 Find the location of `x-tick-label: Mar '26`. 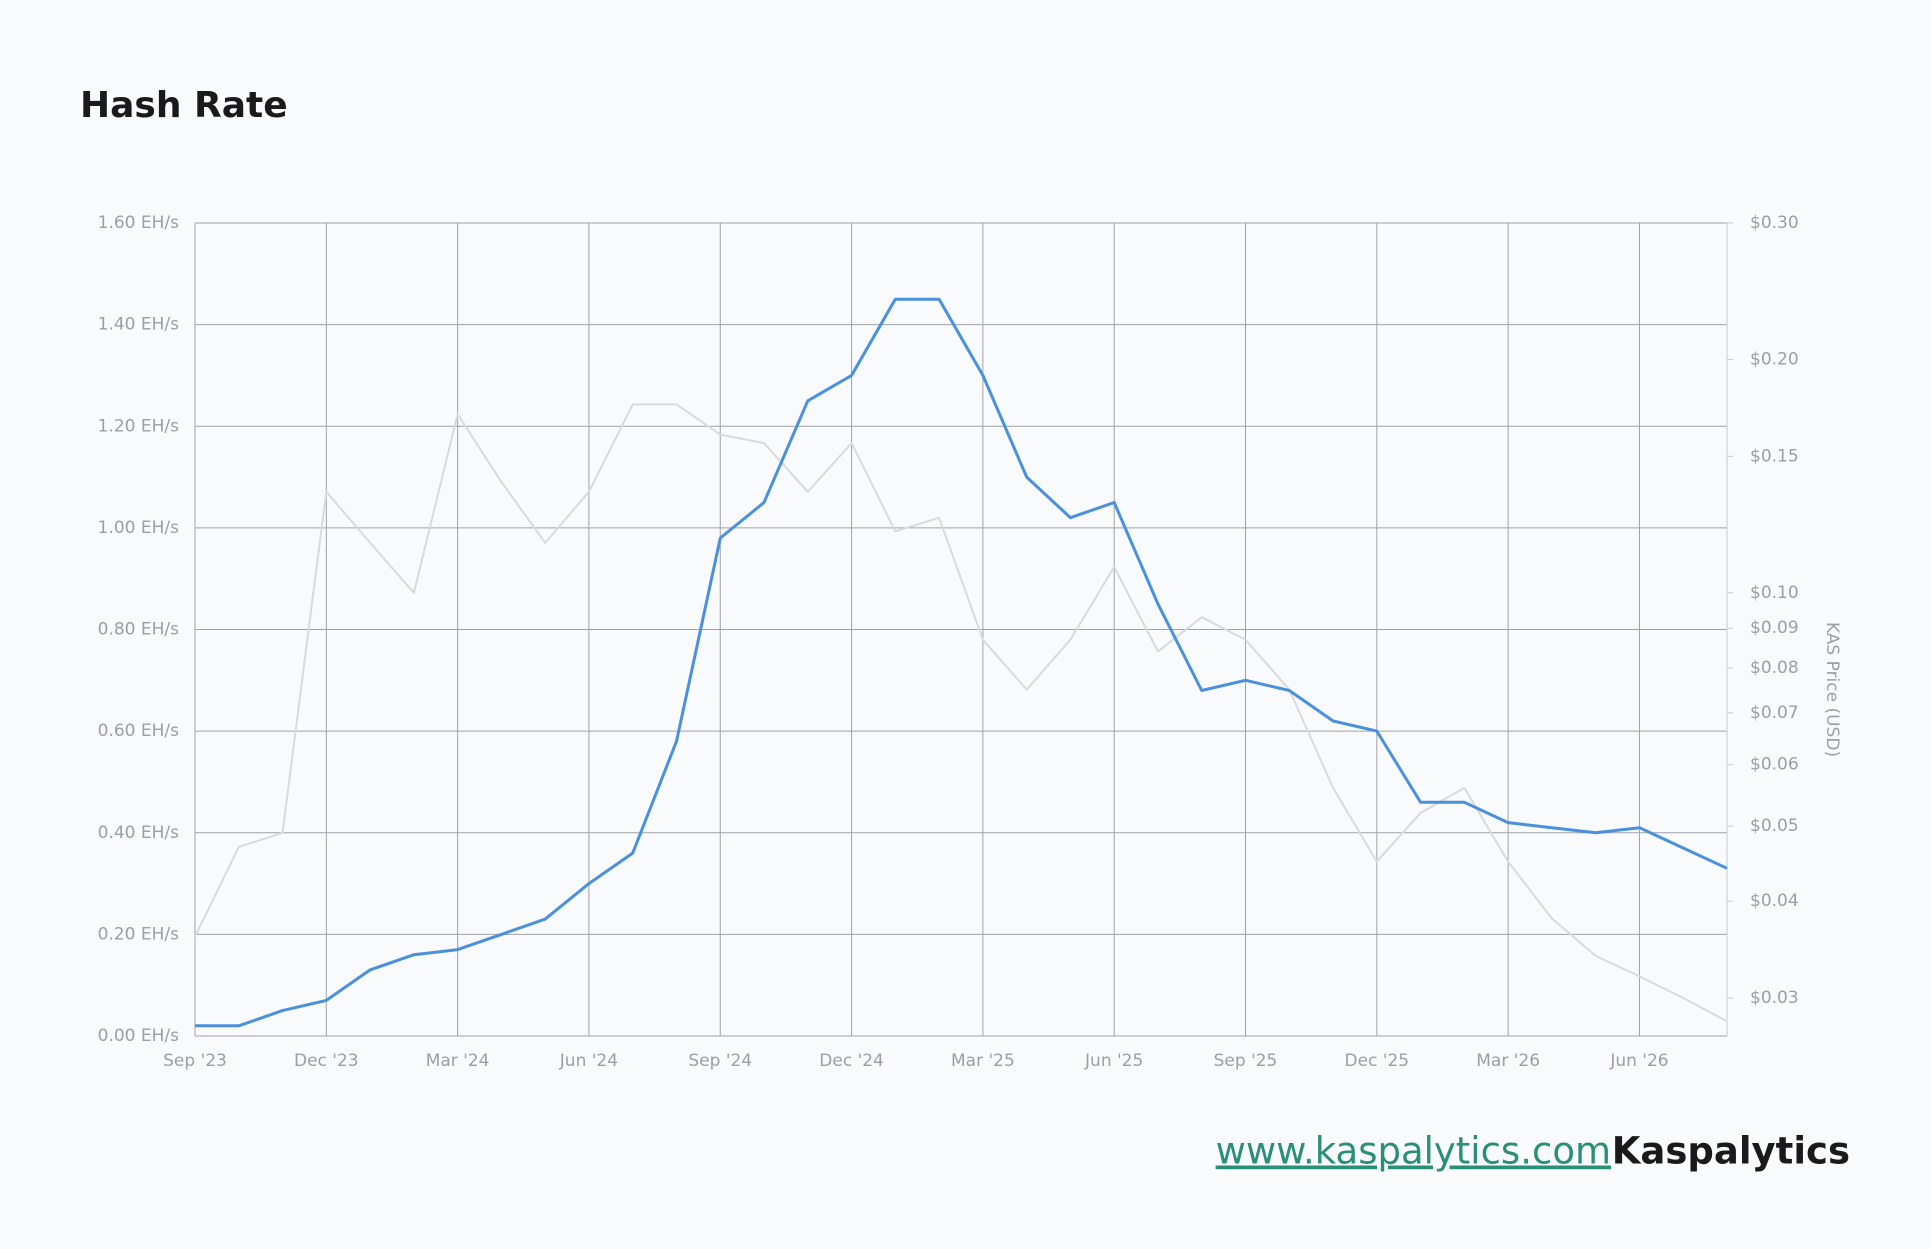

x-tick-label: Mar '26 is located at coordinates (1508, 1061).